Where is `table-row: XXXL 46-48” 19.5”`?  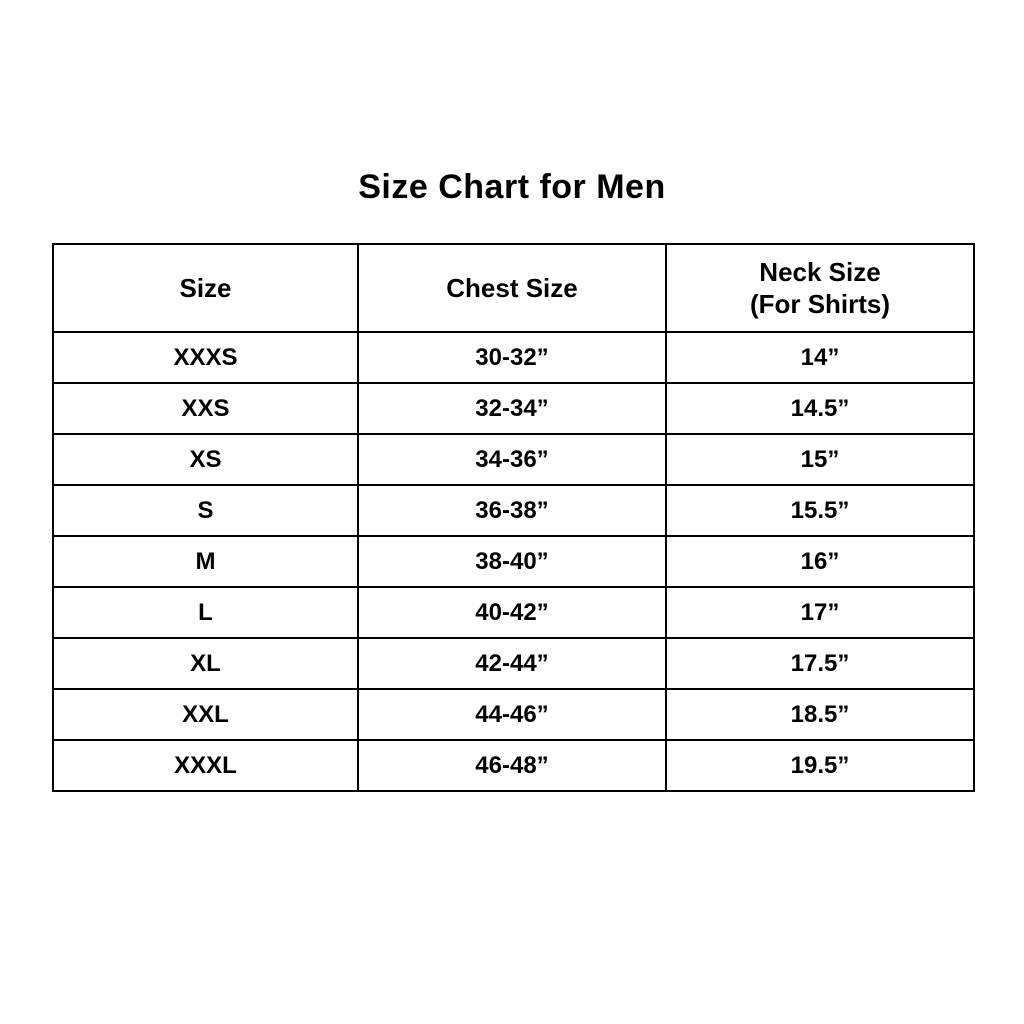
table-row: XXXL 46-48” 19.5” is located at coordinates (513, 765).